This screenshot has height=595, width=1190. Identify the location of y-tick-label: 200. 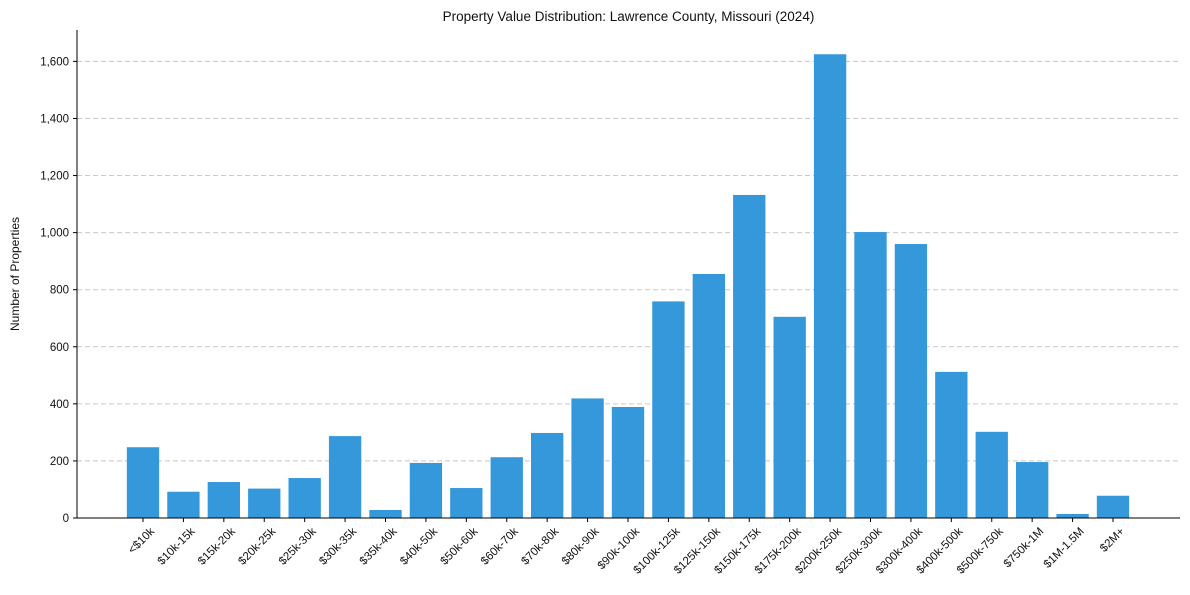
(59, 462).